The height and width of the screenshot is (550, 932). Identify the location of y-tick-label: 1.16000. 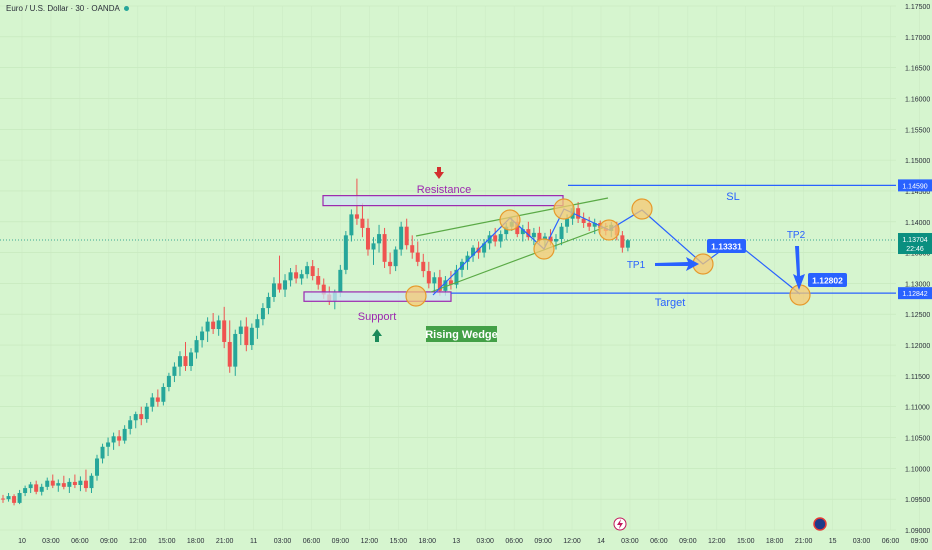
(917, 99).